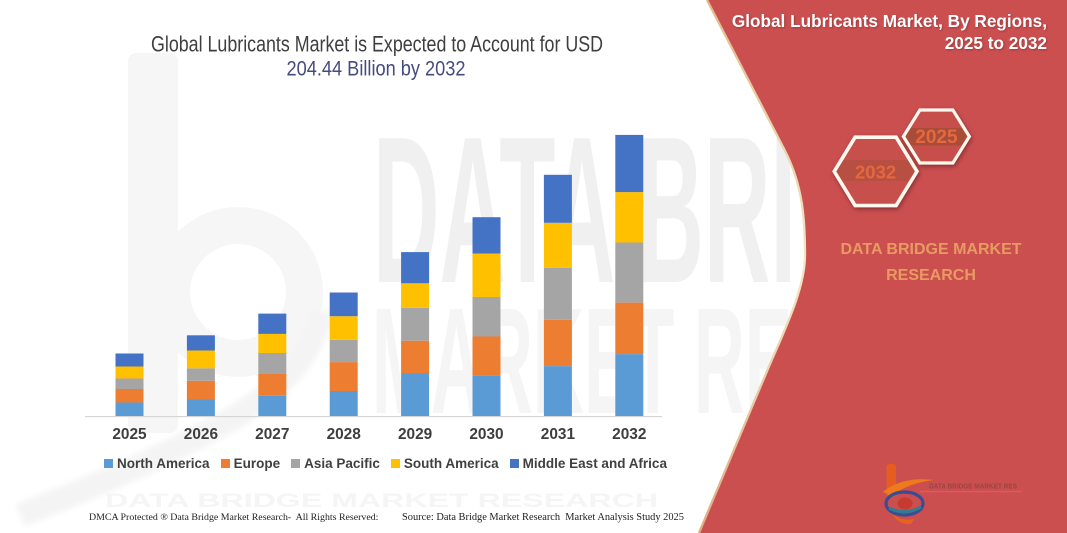 The height and width of the screenshot is (533, 1067). I want to click on svg-text: 2030, so click(486, 434).